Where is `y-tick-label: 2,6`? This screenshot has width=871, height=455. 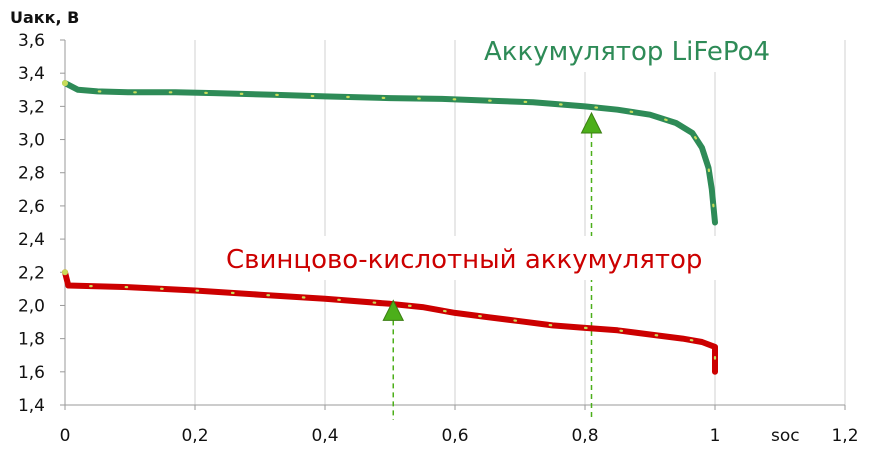
y-tick-label: 2,6 is located at coordinates (31, 207).